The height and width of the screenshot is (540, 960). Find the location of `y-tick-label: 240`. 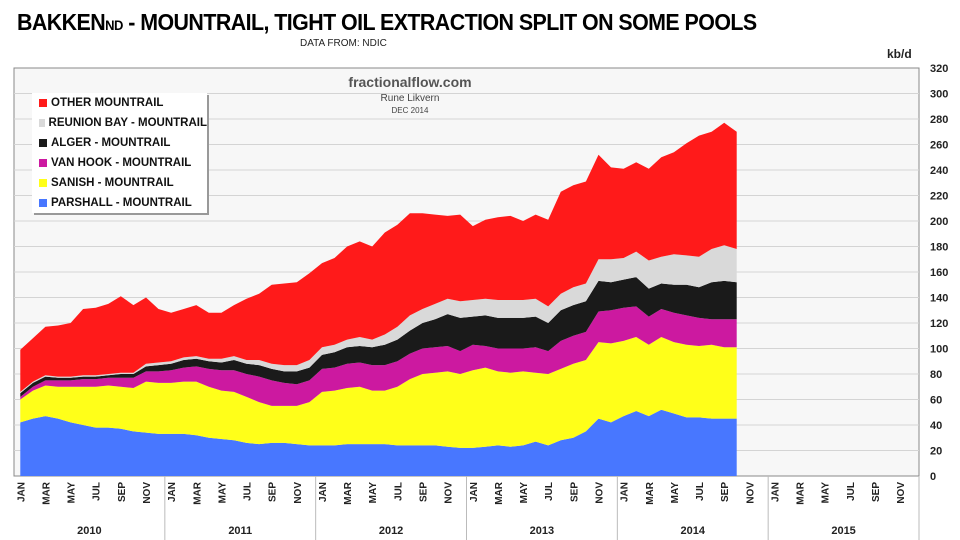

y-tick-label: 240 is located at coordinates (939, 171).